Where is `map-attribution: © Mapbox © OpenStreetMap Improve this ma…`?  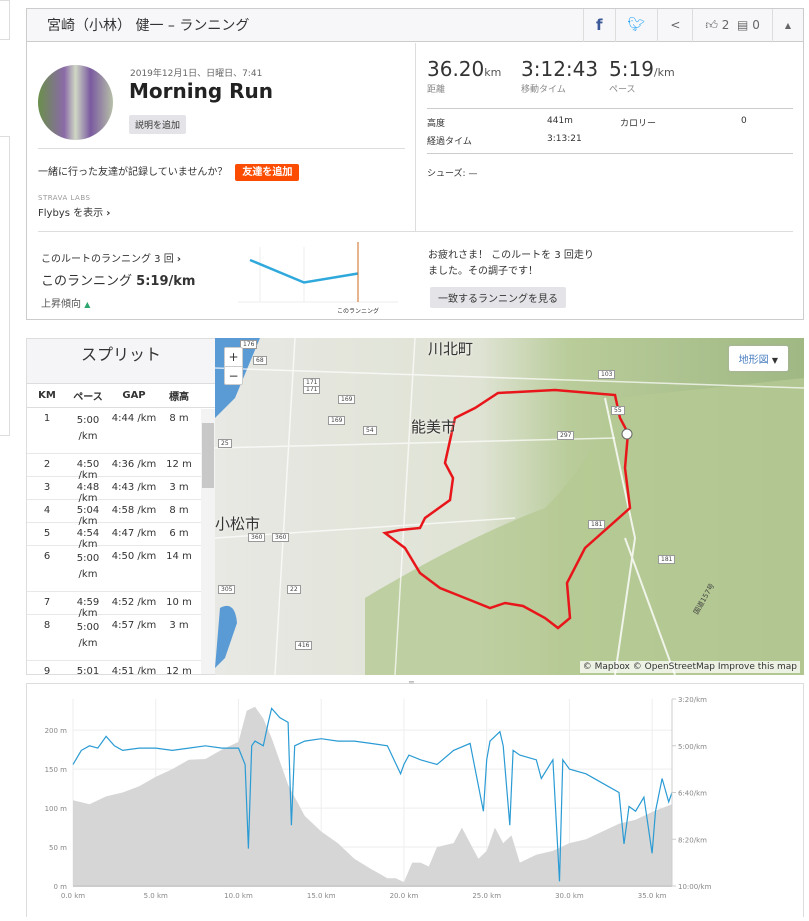
map-attribution: © Mapbox © OpenStreetMap Improve this ma… is located at coordinates (689, 667).